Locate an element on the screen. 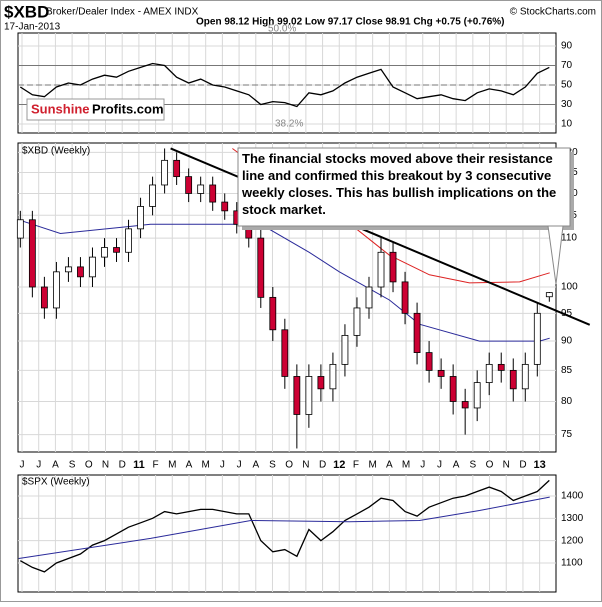  x-tick-label: 13 is located at coordinates (540, 465).